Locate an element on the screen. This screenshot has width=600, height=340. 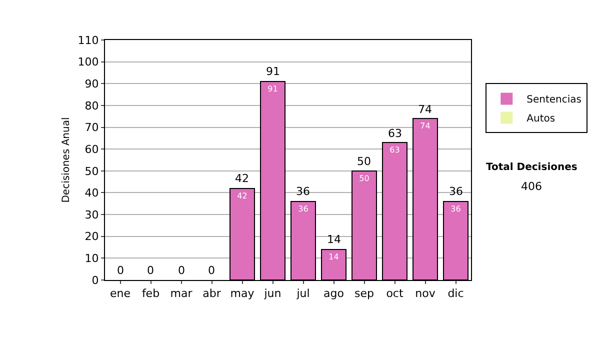
y-tick-label: 0 is located at coordinates (95, 280).